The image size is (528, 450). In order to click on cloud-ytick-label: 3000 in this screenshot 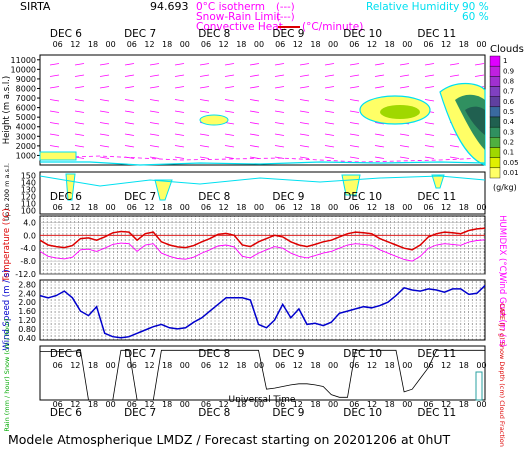, I will do `click(26, 136)`.